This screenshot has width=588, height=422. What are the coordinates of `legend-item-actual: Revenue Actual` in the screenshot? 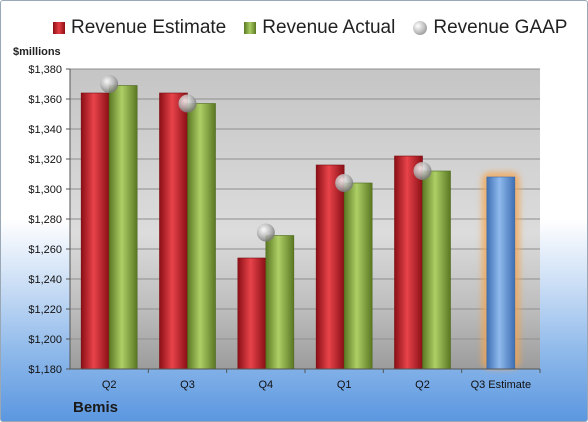 It's located at (319, 28).